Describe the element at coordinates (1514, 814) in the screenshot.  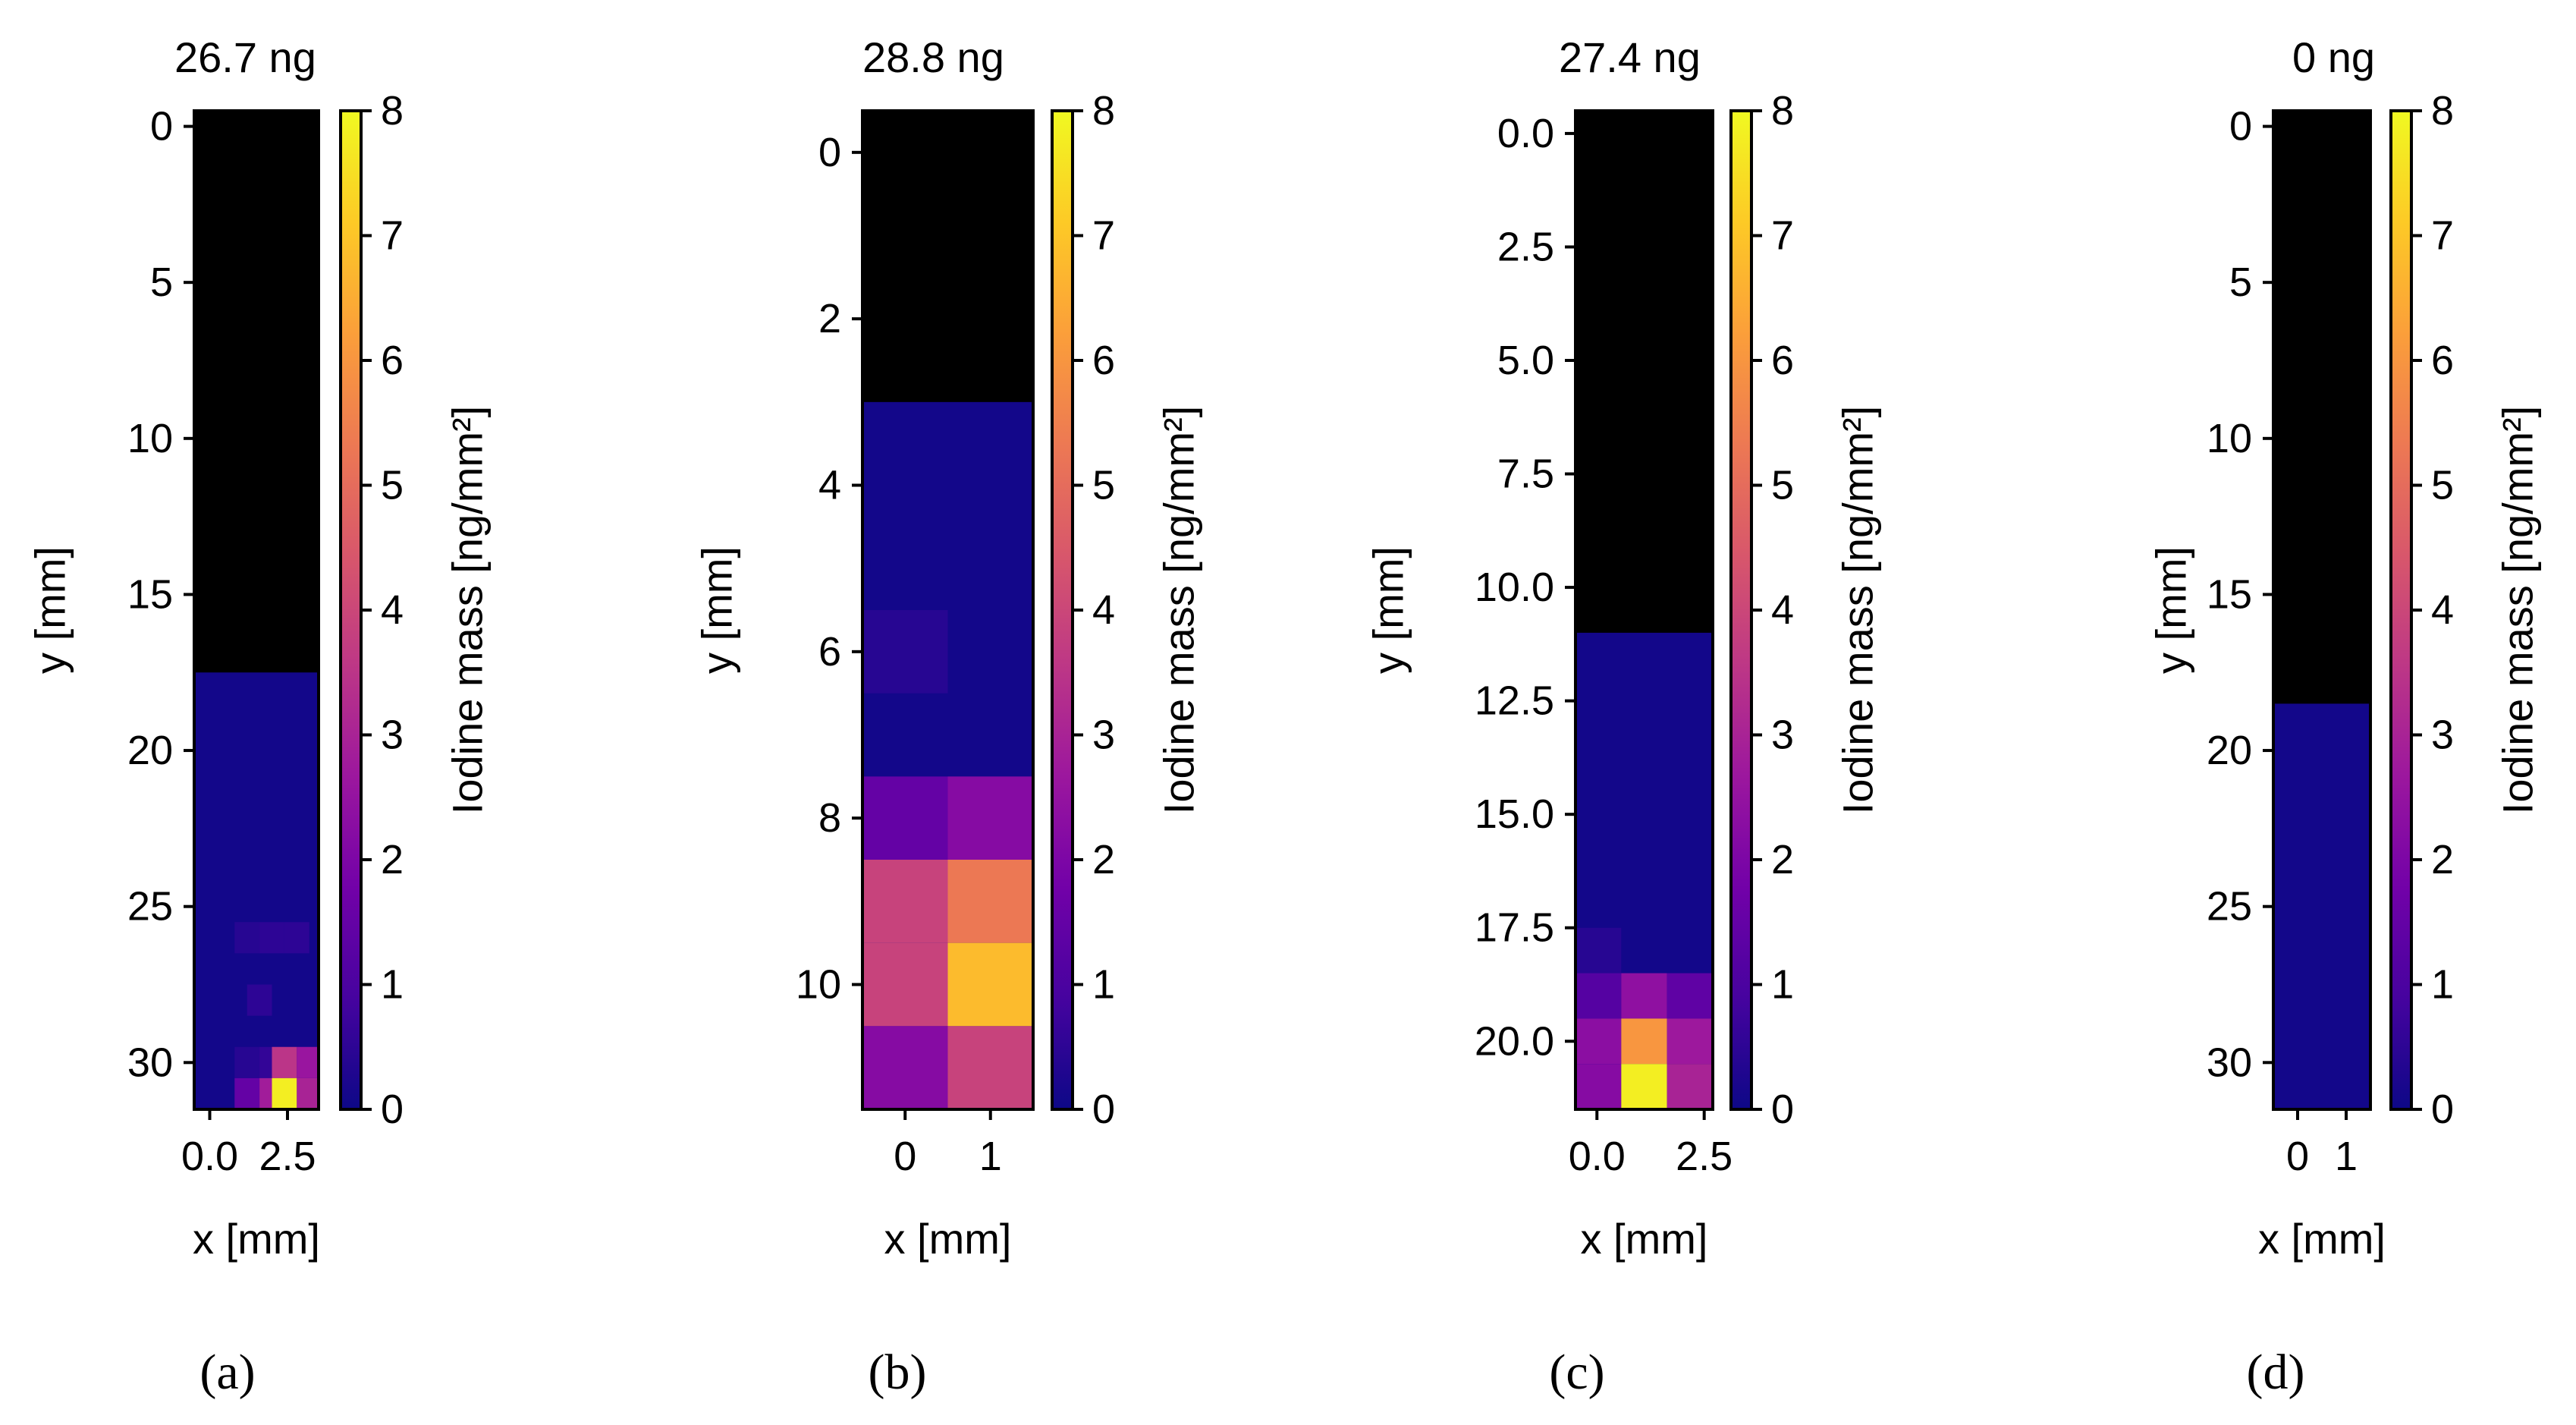
I see `y-tick-label: 15.0` at that location.